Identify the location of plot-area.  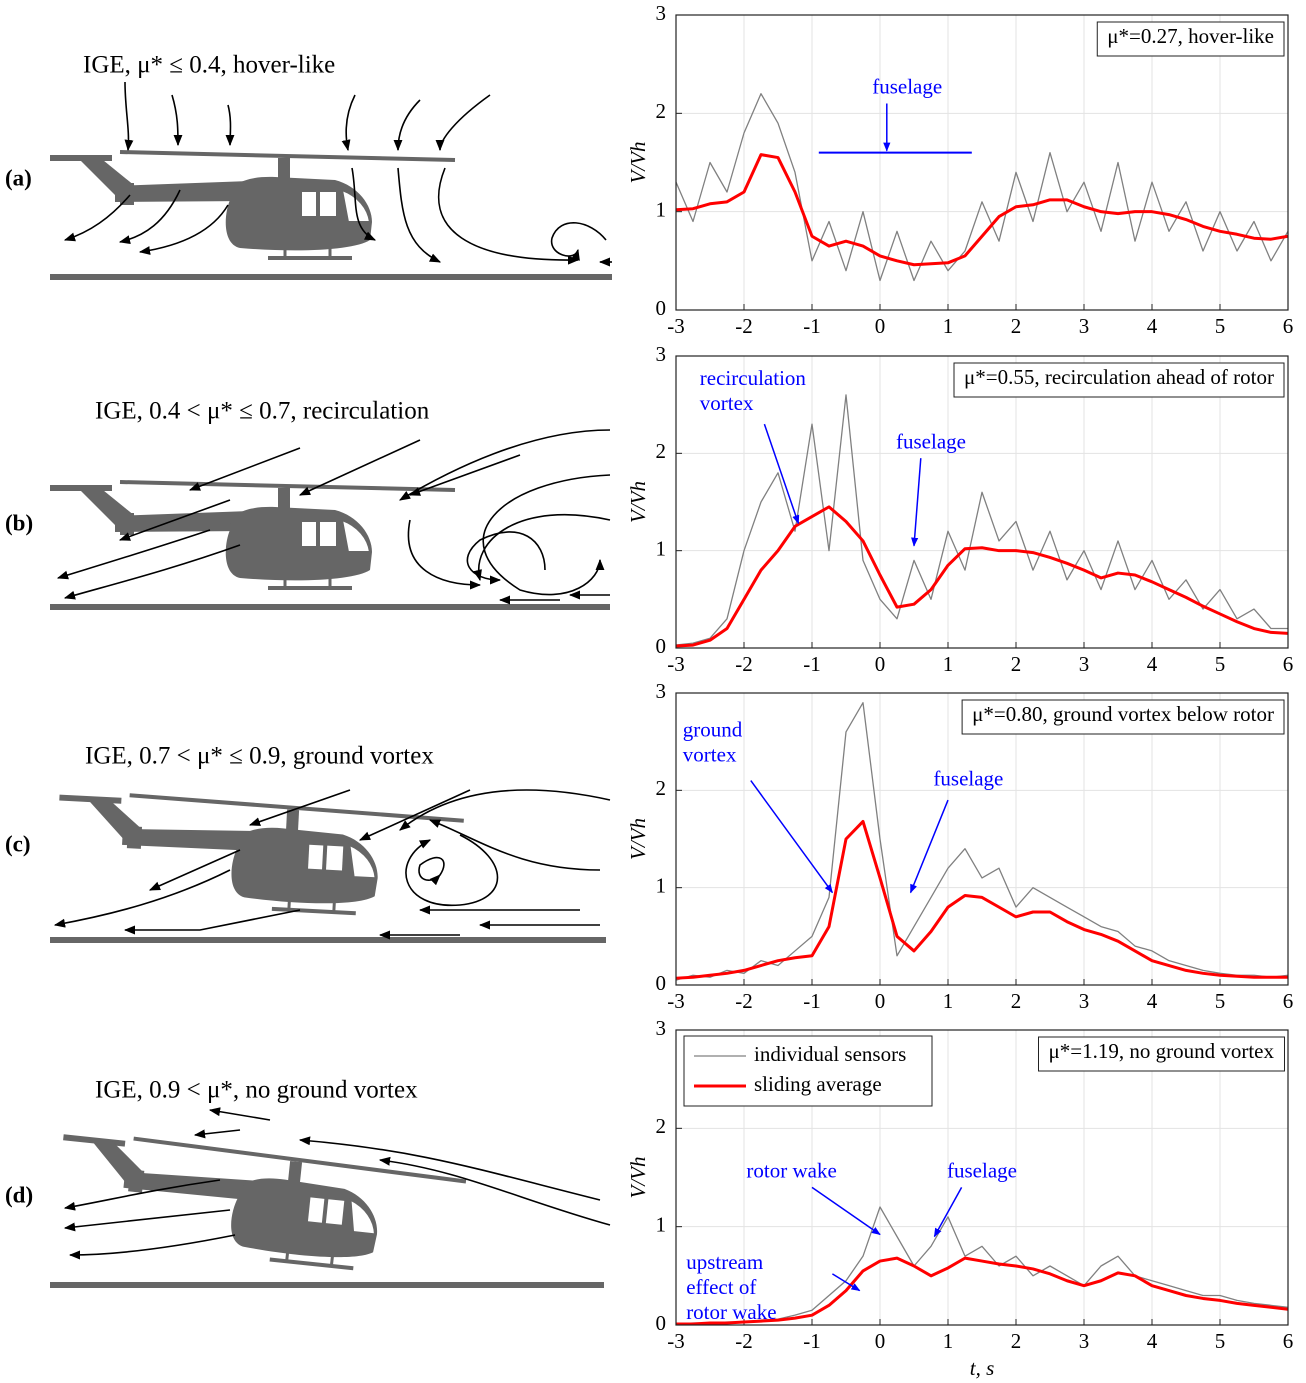
(982, 839).